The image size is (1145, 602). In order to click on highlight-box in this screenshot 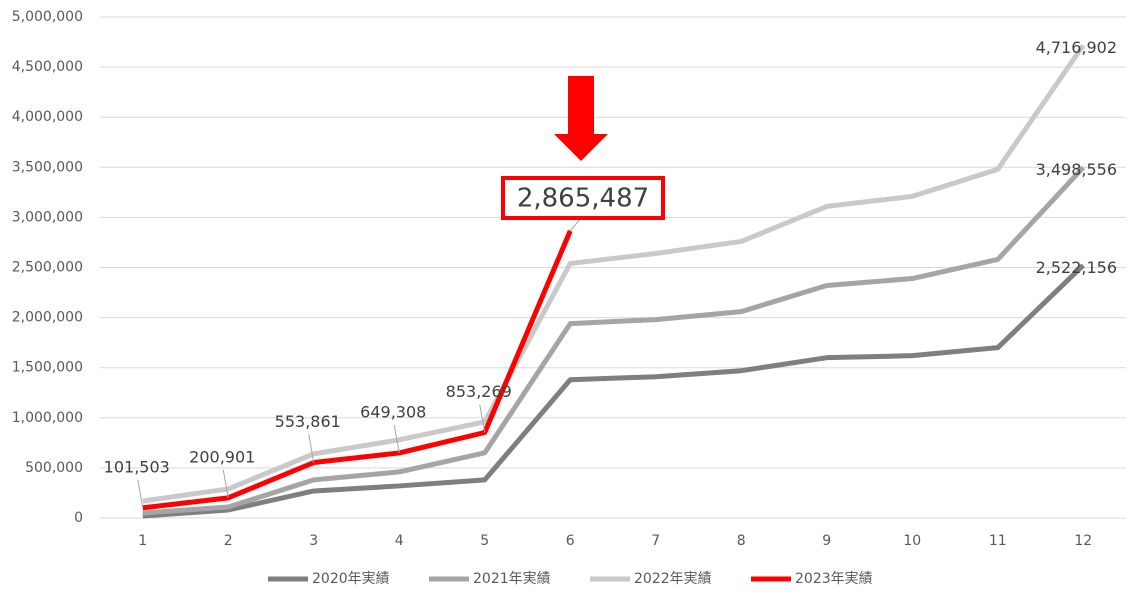, I will do `click(583, 198)`.